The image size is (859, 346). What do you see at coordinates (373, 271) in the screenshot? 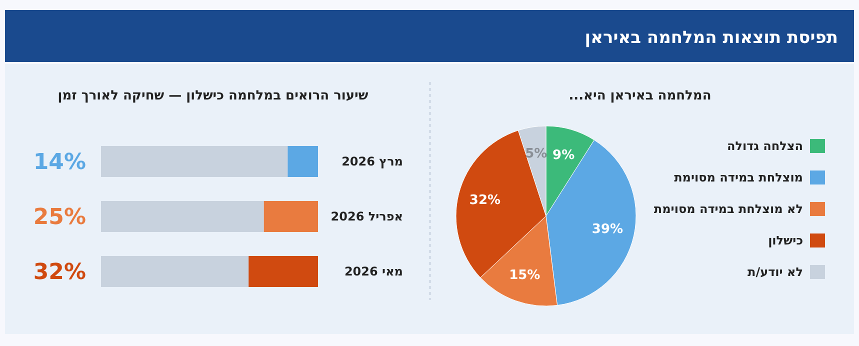
I see `y-tick-label: מאי 2026` at bounding box center [373, 271].